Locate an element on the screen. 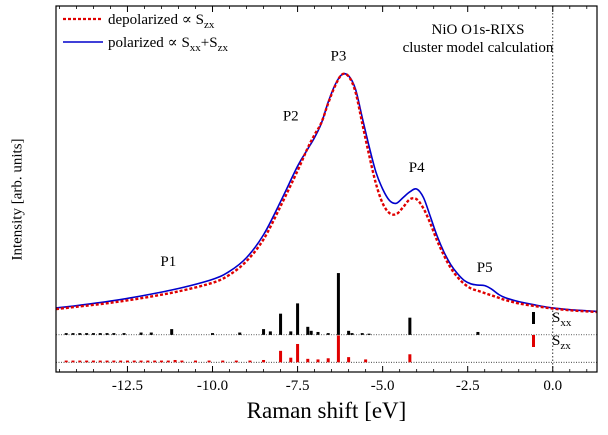 This screenshot has width=608, height=435. legend-polarized-label: polarized ∝ Sxx+Szx is located at coordinates (168, 44).